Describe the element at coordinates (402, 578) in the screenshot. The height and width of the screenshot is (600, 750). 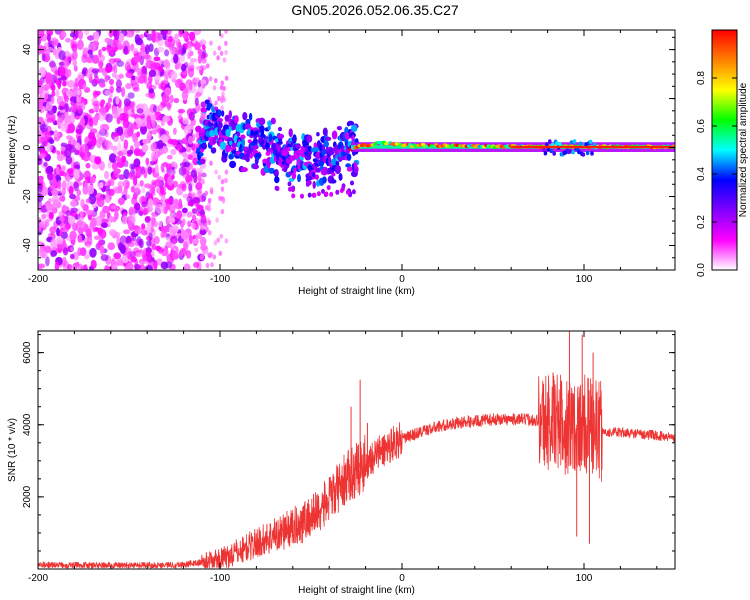
I see `x-tick-label: 0` at that location.